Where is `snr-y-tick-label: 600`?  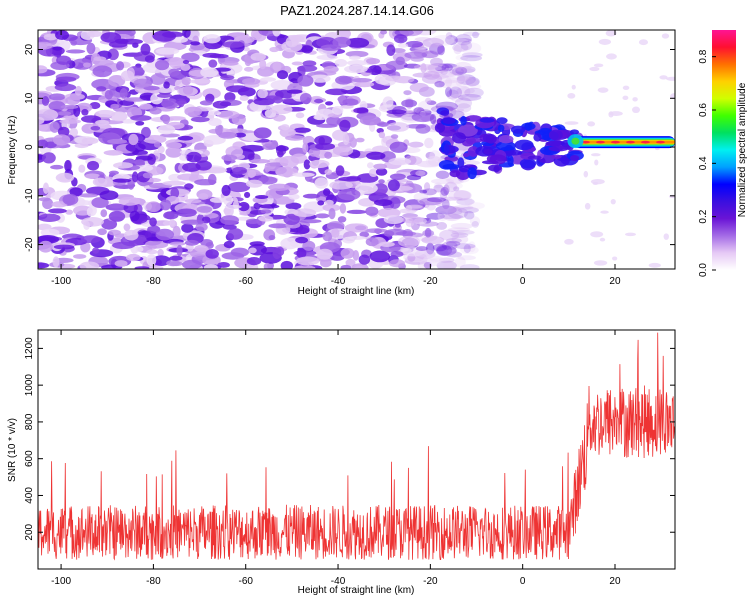
snr-y-tick-label: 600 is located at coordinates (29, 458).